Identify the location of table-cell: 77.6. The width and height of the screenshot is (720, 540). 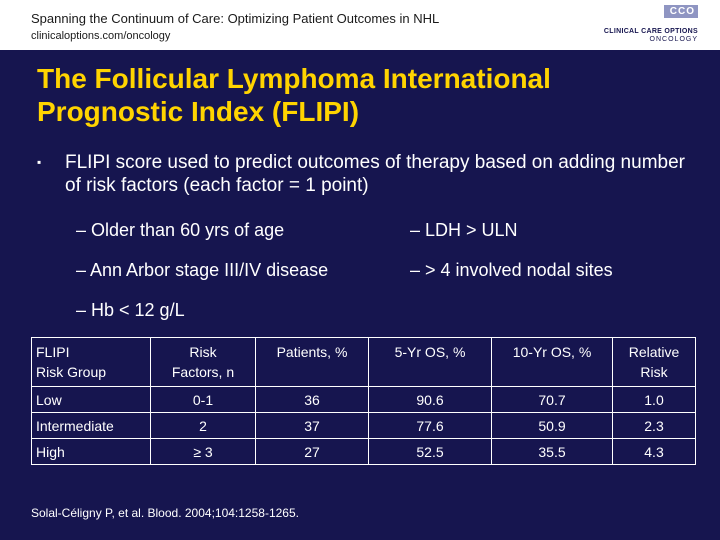
(430, 425).